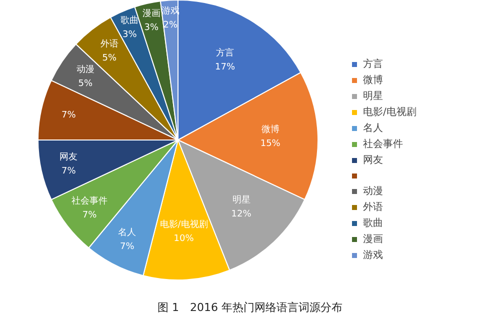  What do you see at coordinates (90, 201) in the screenshot?
I see `slice-label: 社会事件` at bounding box center [90, 201].